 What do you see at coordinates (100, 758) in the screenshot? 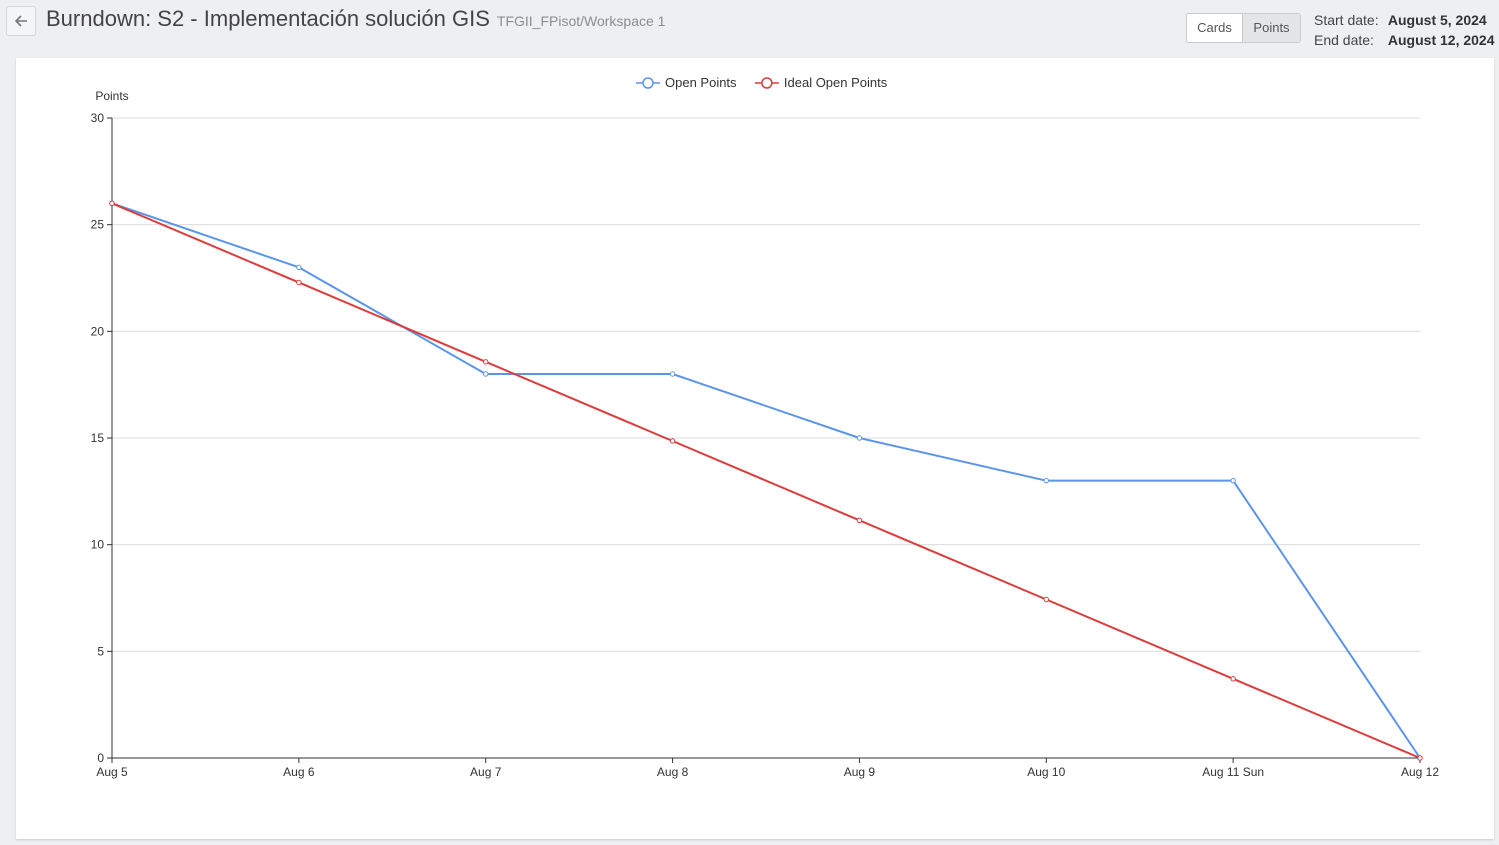
I see `y-tick-label: 0` at bounding box center [100, 758].